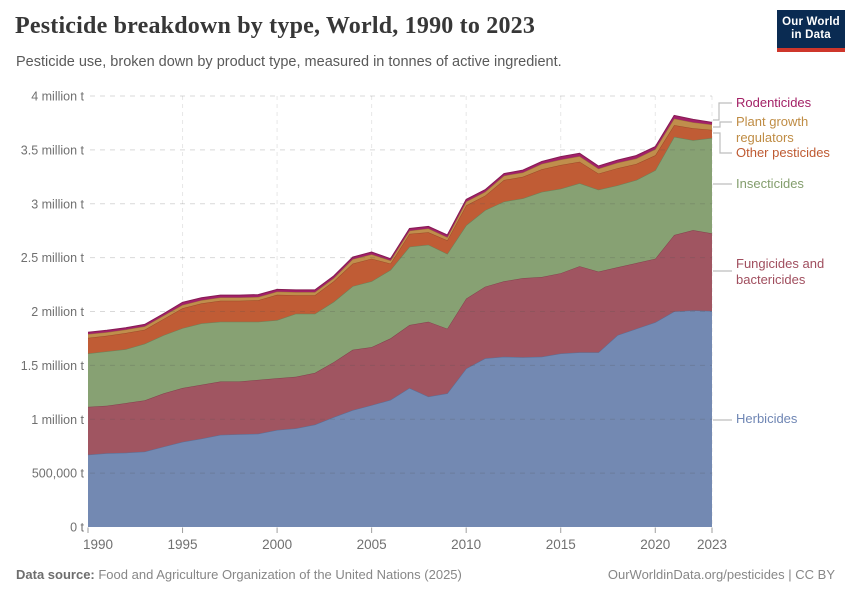 The height and width of the screenshot is (600, 850). What do you see at coordinates (811, 35) in the screenshot?
I see `owid-logo-line2: in Data` at bounding box center [811, 35].